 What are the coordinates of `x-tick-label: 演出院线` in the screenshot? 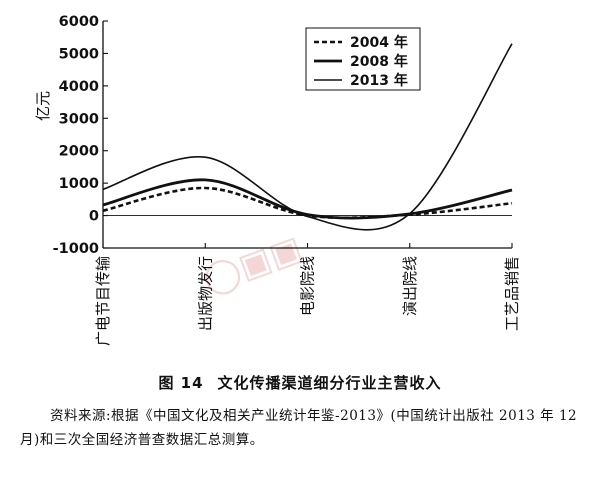 It's located at (410, 286).